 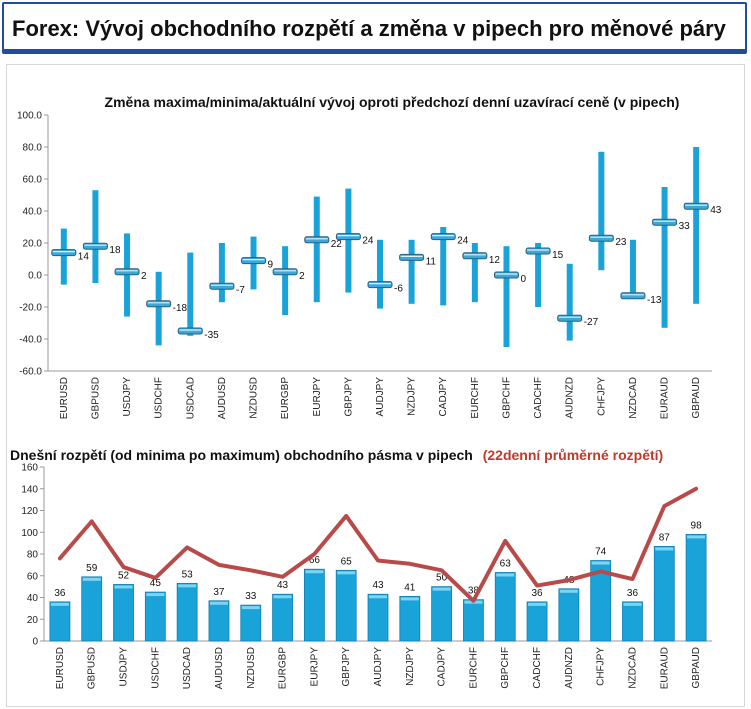 What do you see at coordinates (685, 226) in the screenshot?
I see `chart1-value-label: 33` at bounding box center [685, 226].